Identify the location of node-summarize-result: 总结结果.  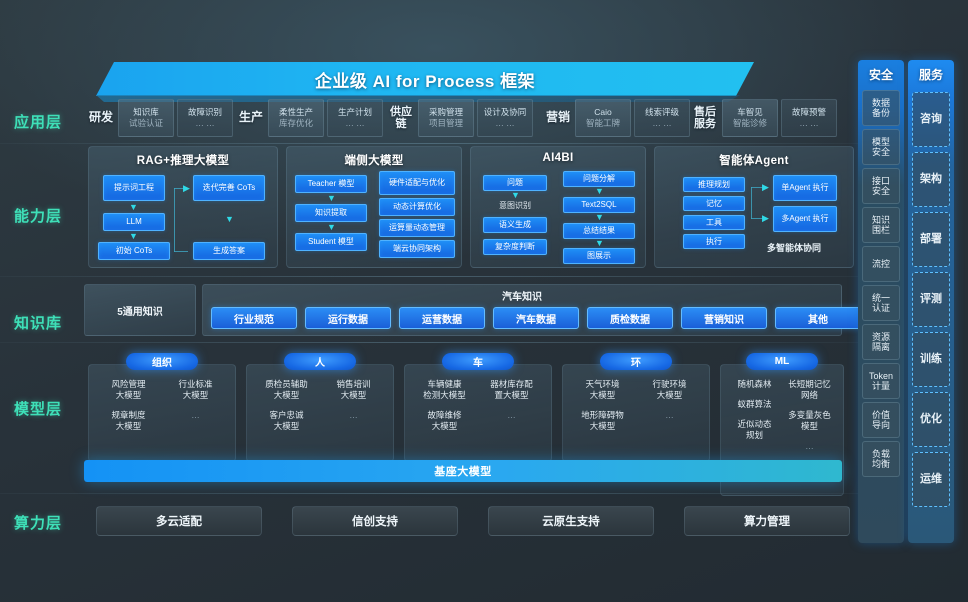
(599, 231).